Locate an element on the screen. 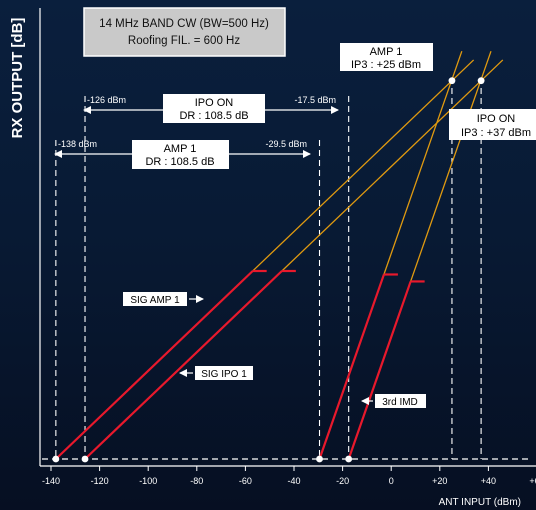 The height and width of the screenshot is (510, 536). dr-amp-high-label: -29.5 dBm is located at coordinates (286, 144).